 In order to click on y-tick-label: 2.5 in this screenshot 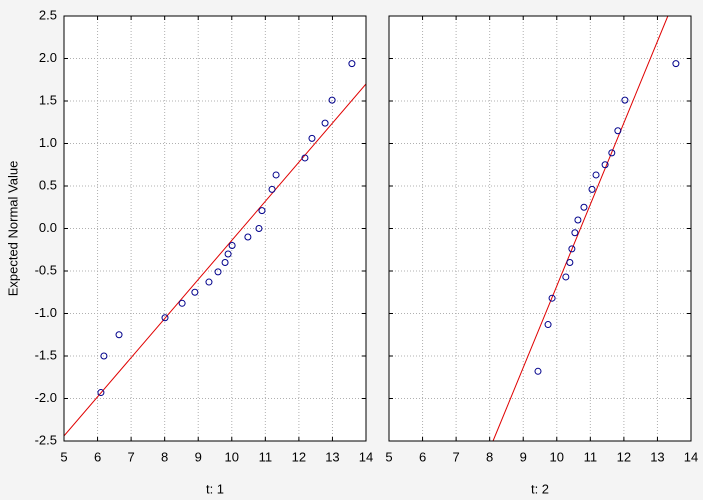, I will do `click(48, 14)`.